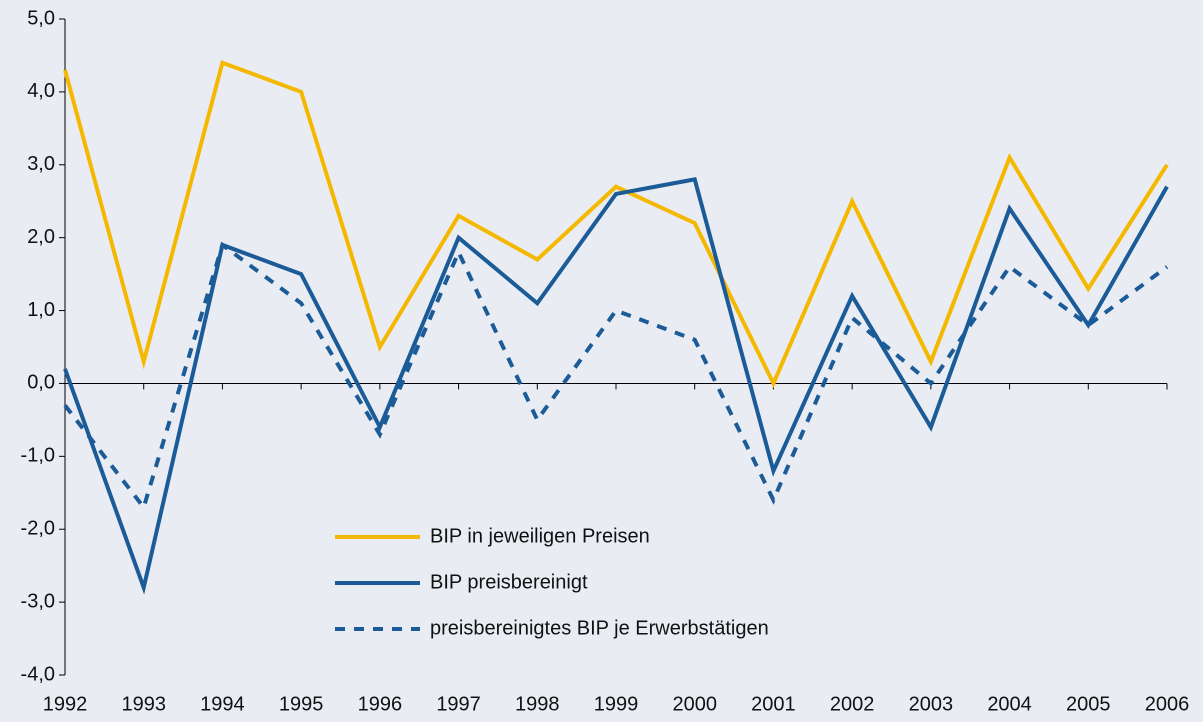 This screenshot has height=722, width=1203. I want to click on x-tick-label: 1994, so click(222, 704).